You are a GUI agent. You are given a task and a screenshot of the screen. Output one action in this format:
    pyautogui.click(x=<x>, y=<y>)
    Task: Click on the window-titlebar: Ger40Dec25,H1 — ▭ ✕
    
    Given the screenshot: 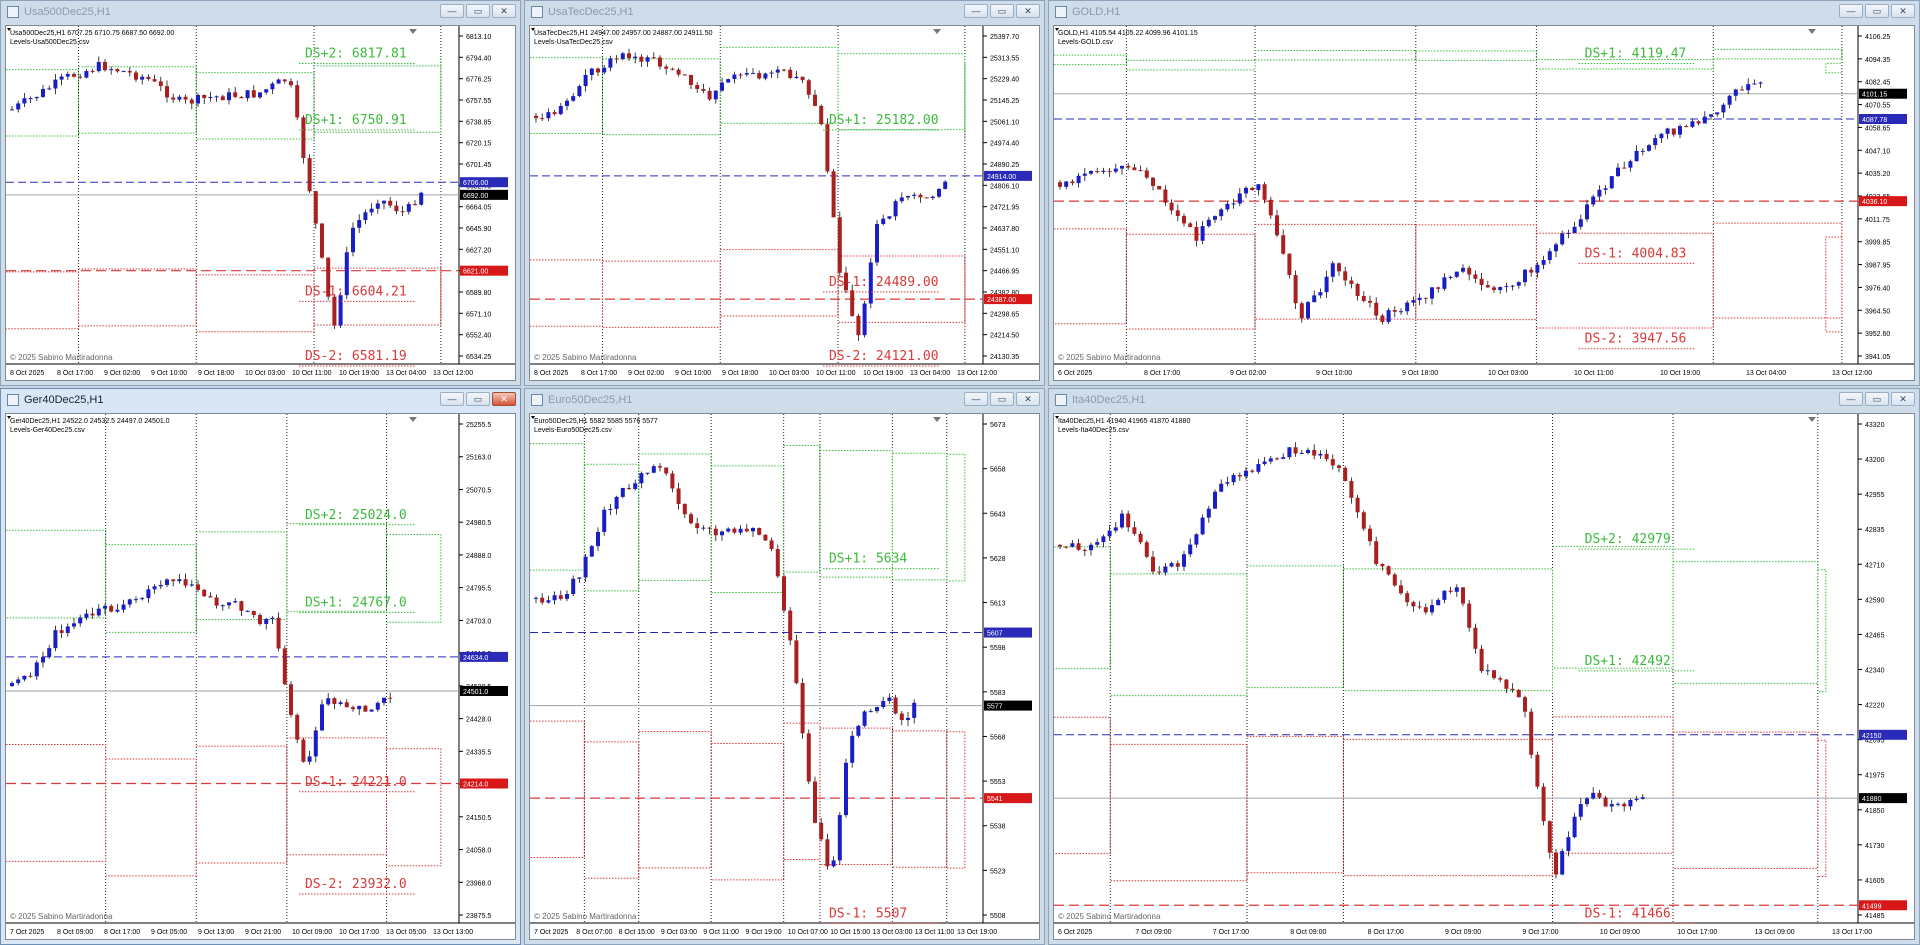 What is the action you would take?
    pyautogui.click(x=260, y=400)
    